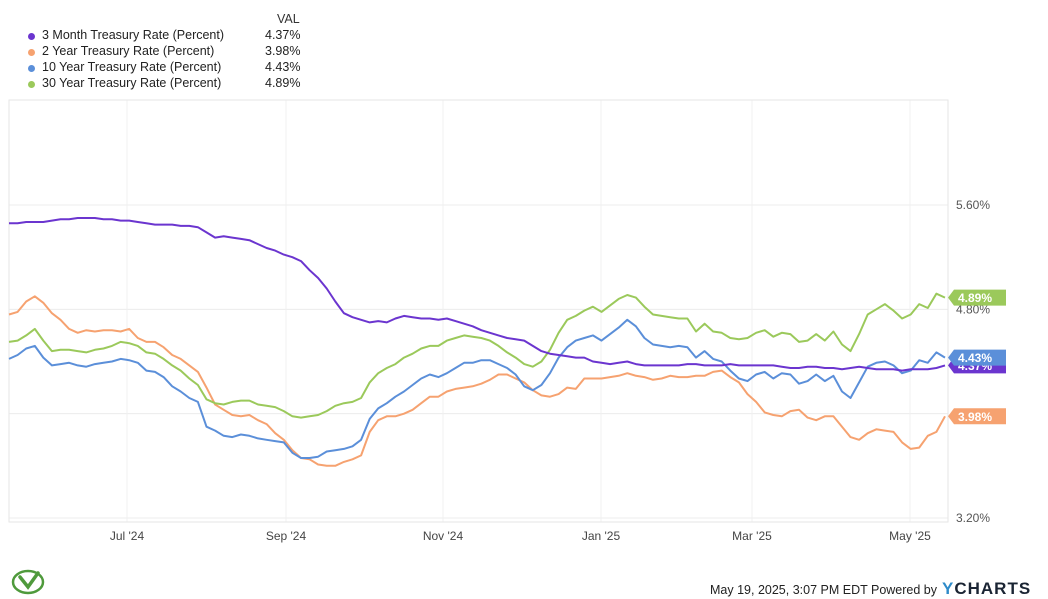 The image size is (1048, 599). I want to click on ycharts-brand: YCHARTS, so click(986, 589).